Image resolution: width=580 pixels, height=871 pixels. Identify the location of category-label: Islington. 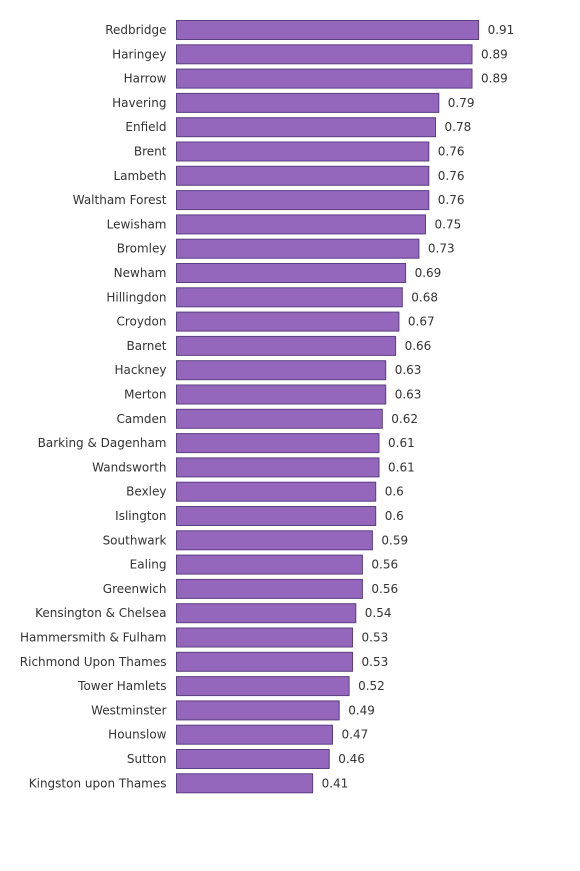
(140, 516).